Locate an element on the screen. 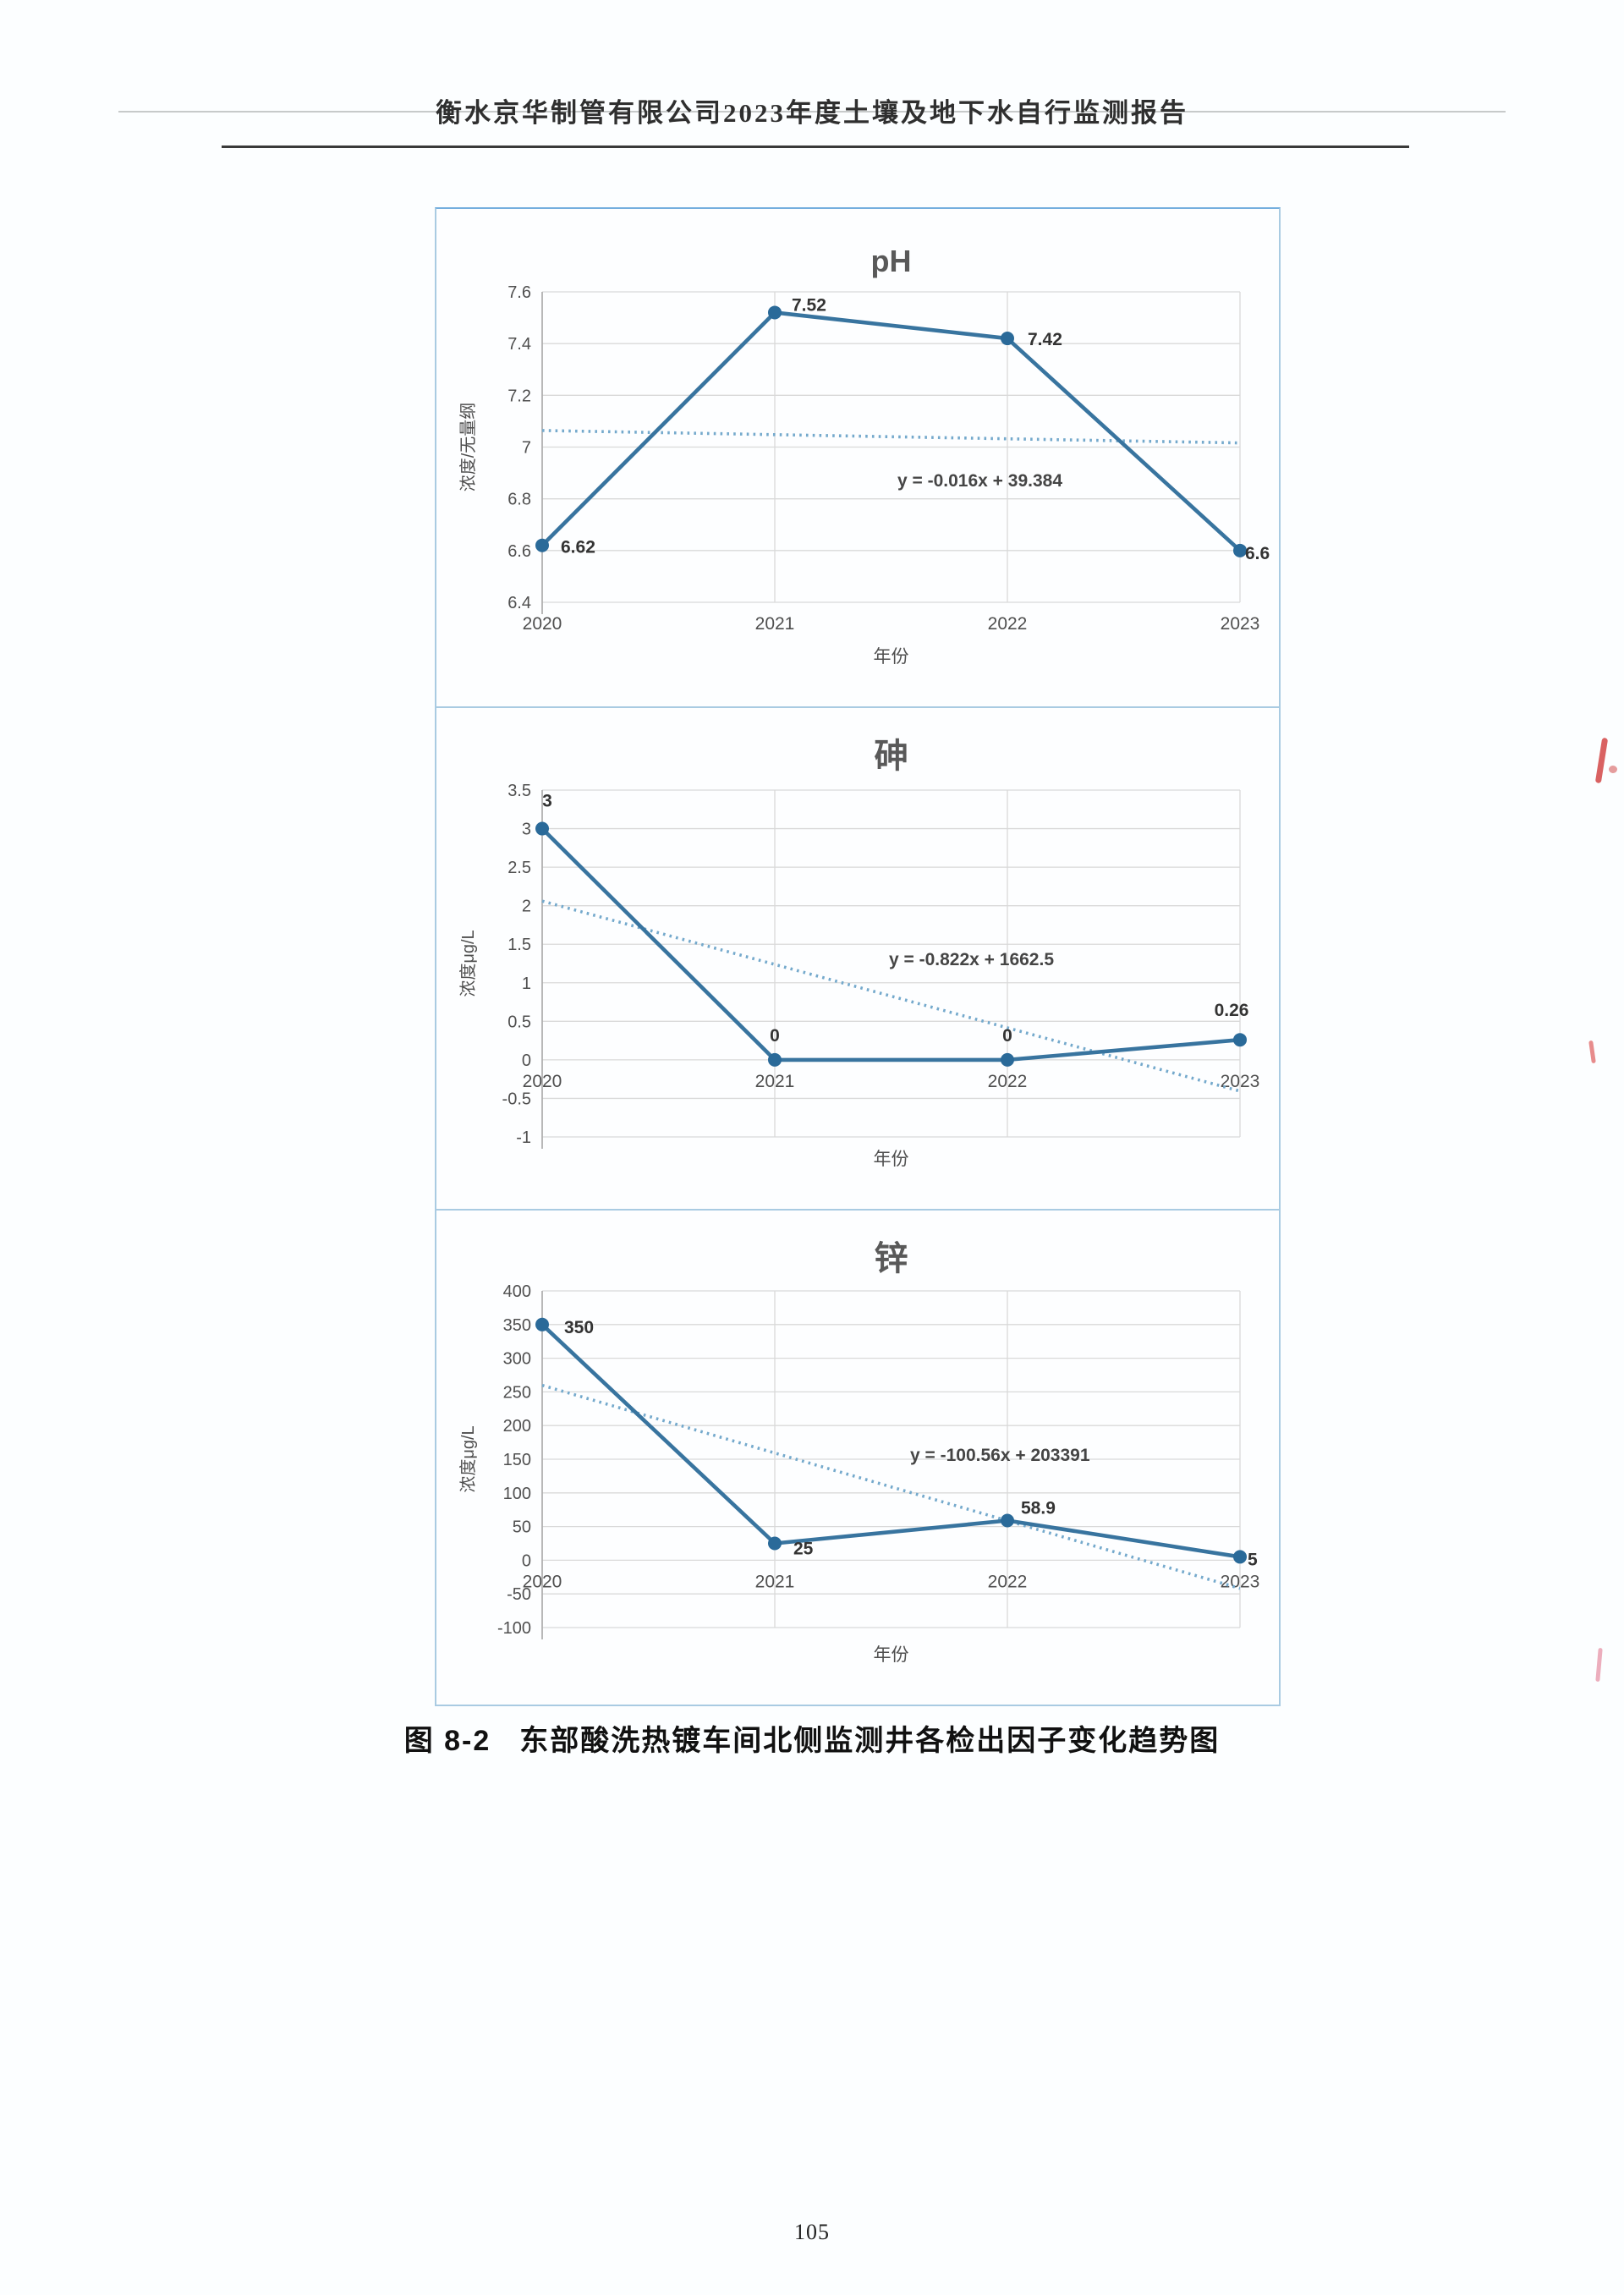 This screenshot has height=2295, width=1624. header-top-rule is located at coordinates (812, 112).